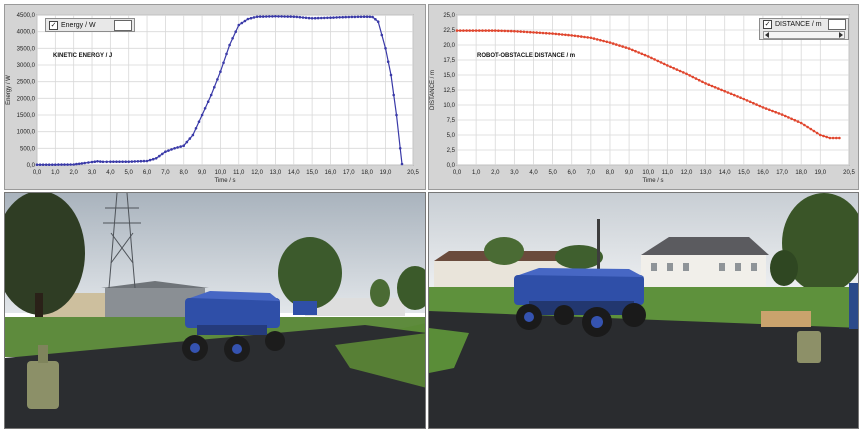 Image resolution: width=863 pixels, height=433 pixels. Describe the element at coordinates (202, 173) in the screenshot. I see `x-tick-label: 9,0` at that location.